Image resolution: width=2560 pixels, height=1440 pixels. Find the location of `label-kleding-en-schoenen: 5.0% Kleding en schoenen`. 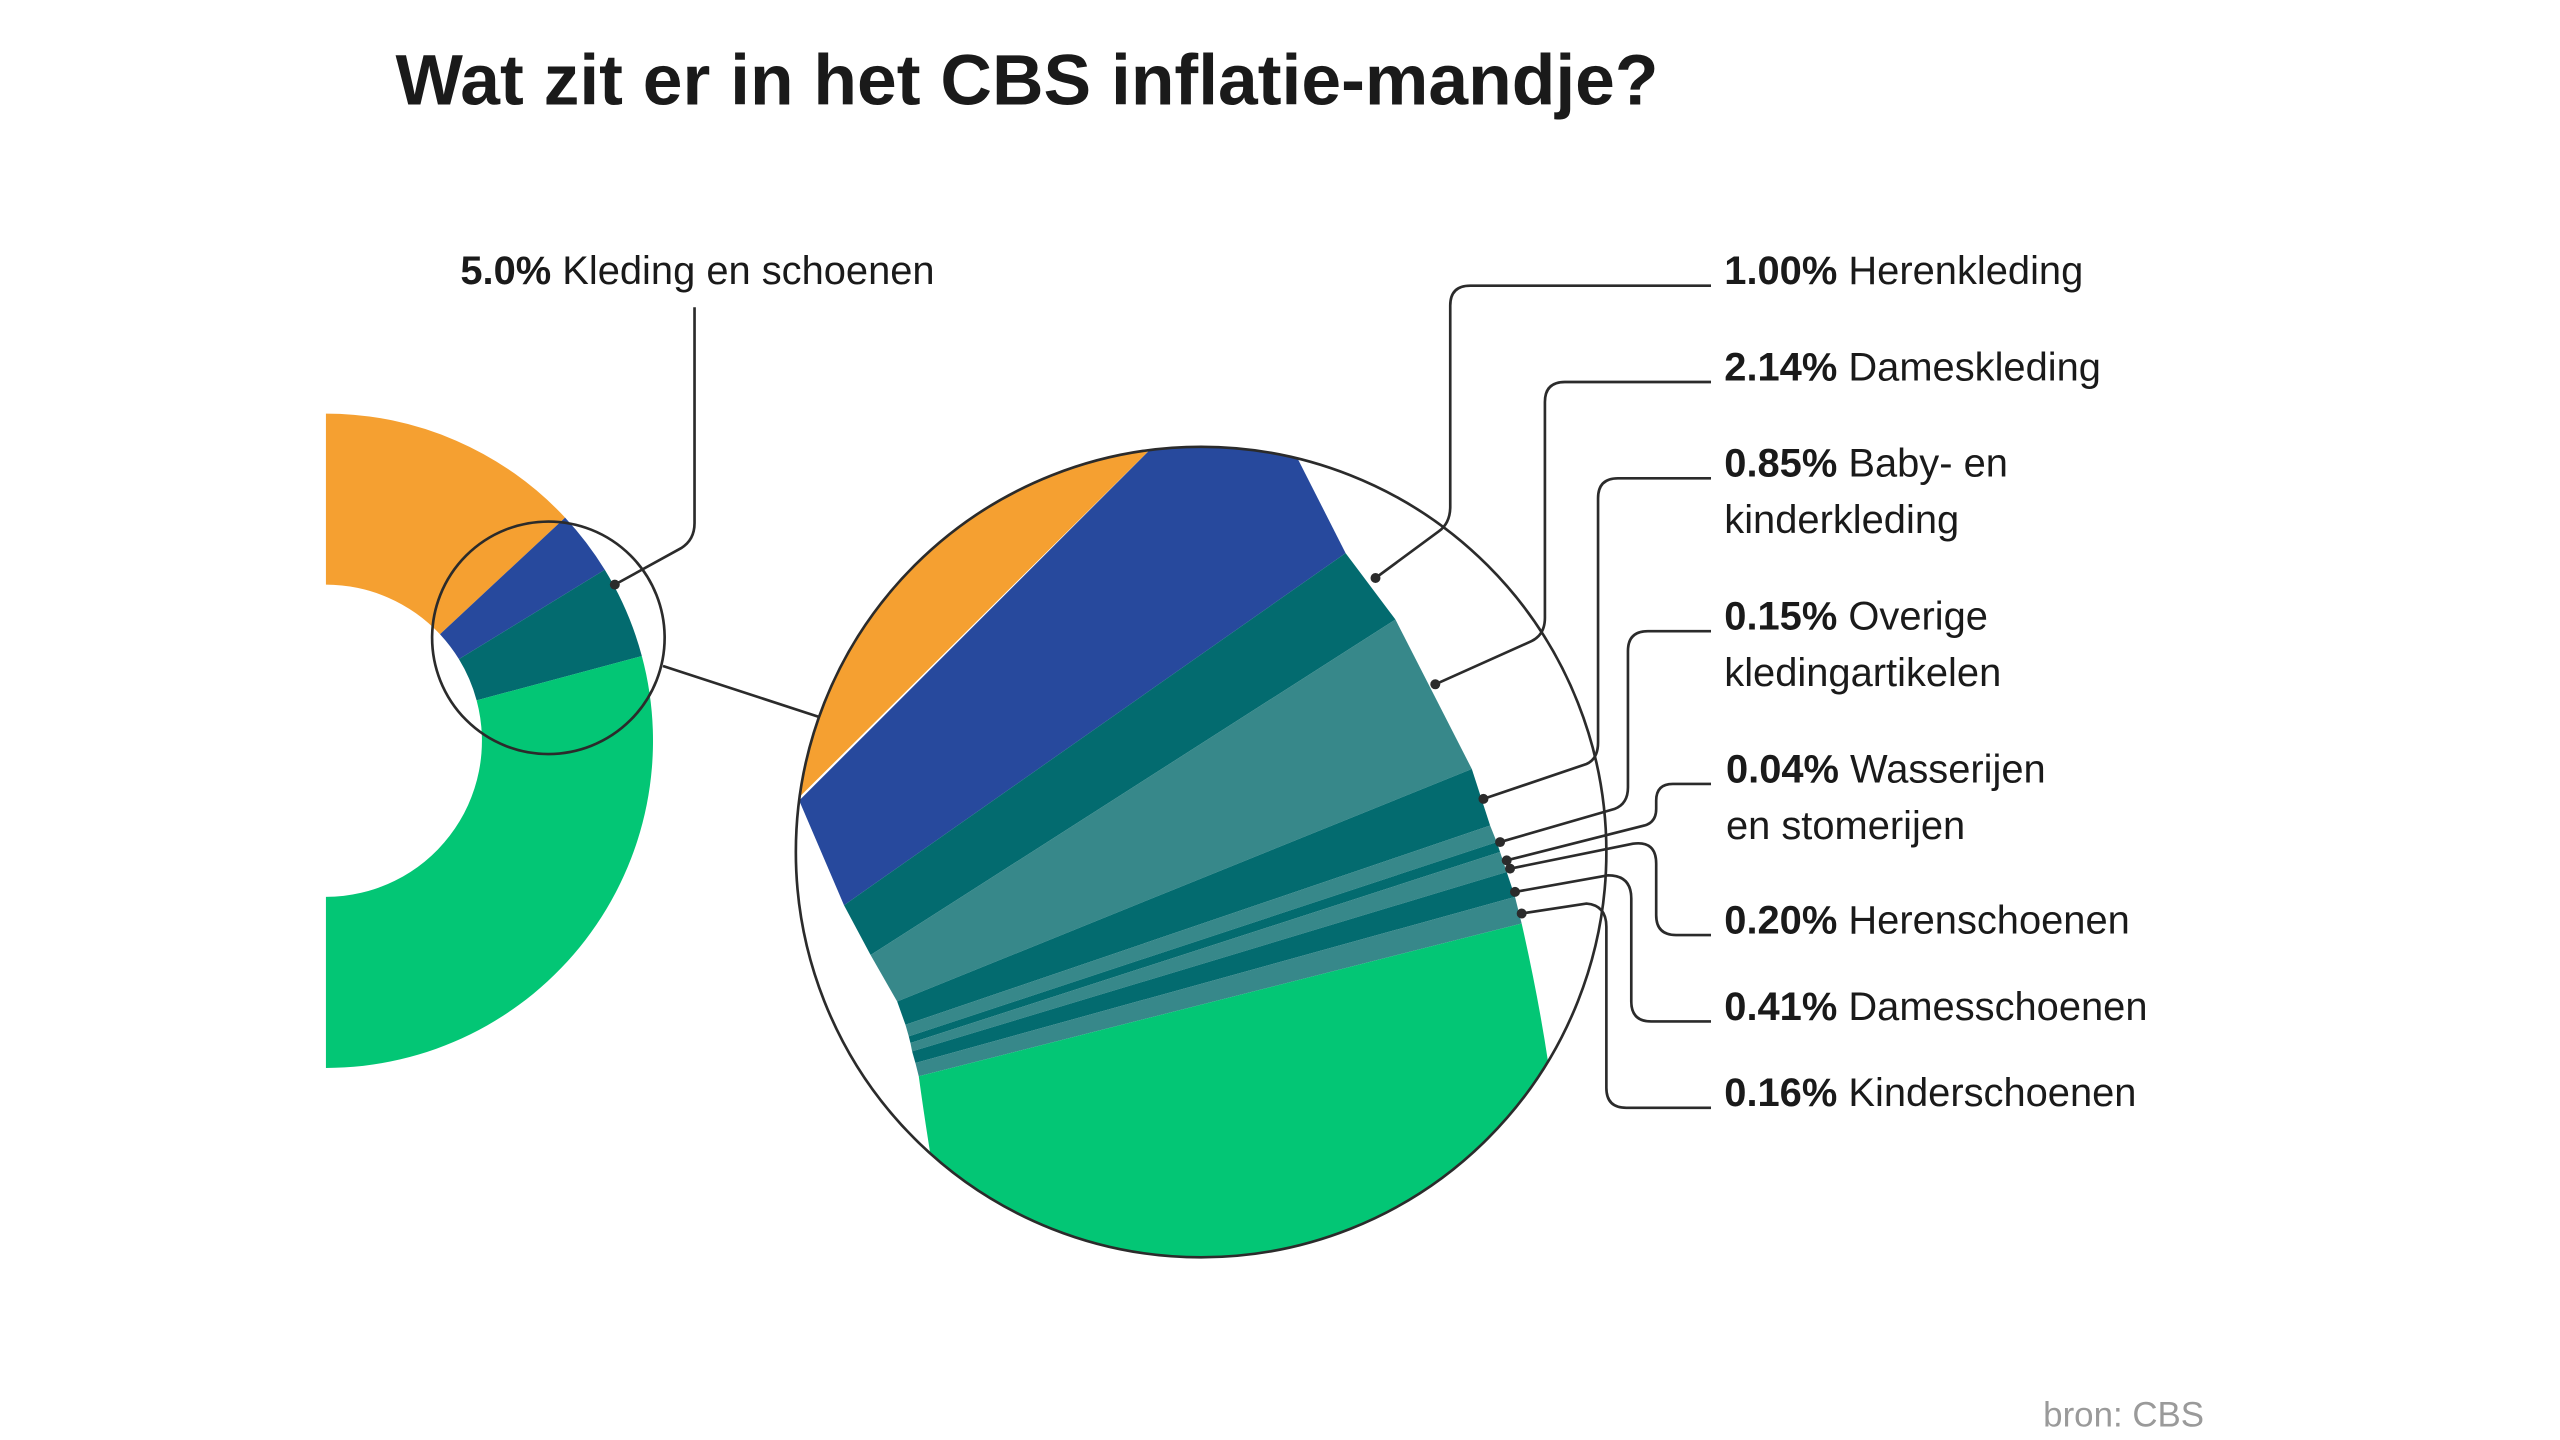

label-kleding-en-schoenen: 5.0% Kleding en schoenen is located at coordinates (697, 271).